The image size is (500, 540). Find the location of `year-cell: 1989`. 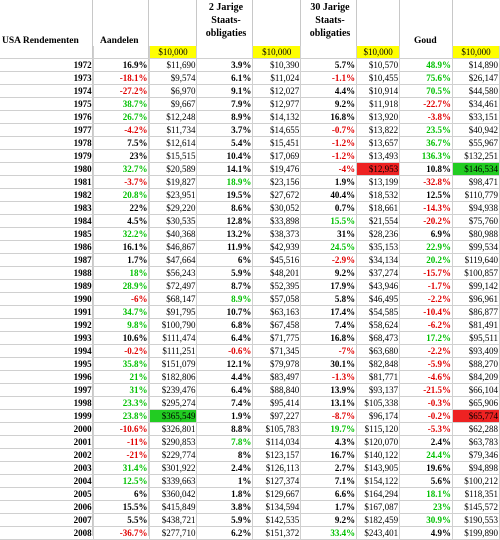

year-cell: 1989 is located at coordinates (47, 286).